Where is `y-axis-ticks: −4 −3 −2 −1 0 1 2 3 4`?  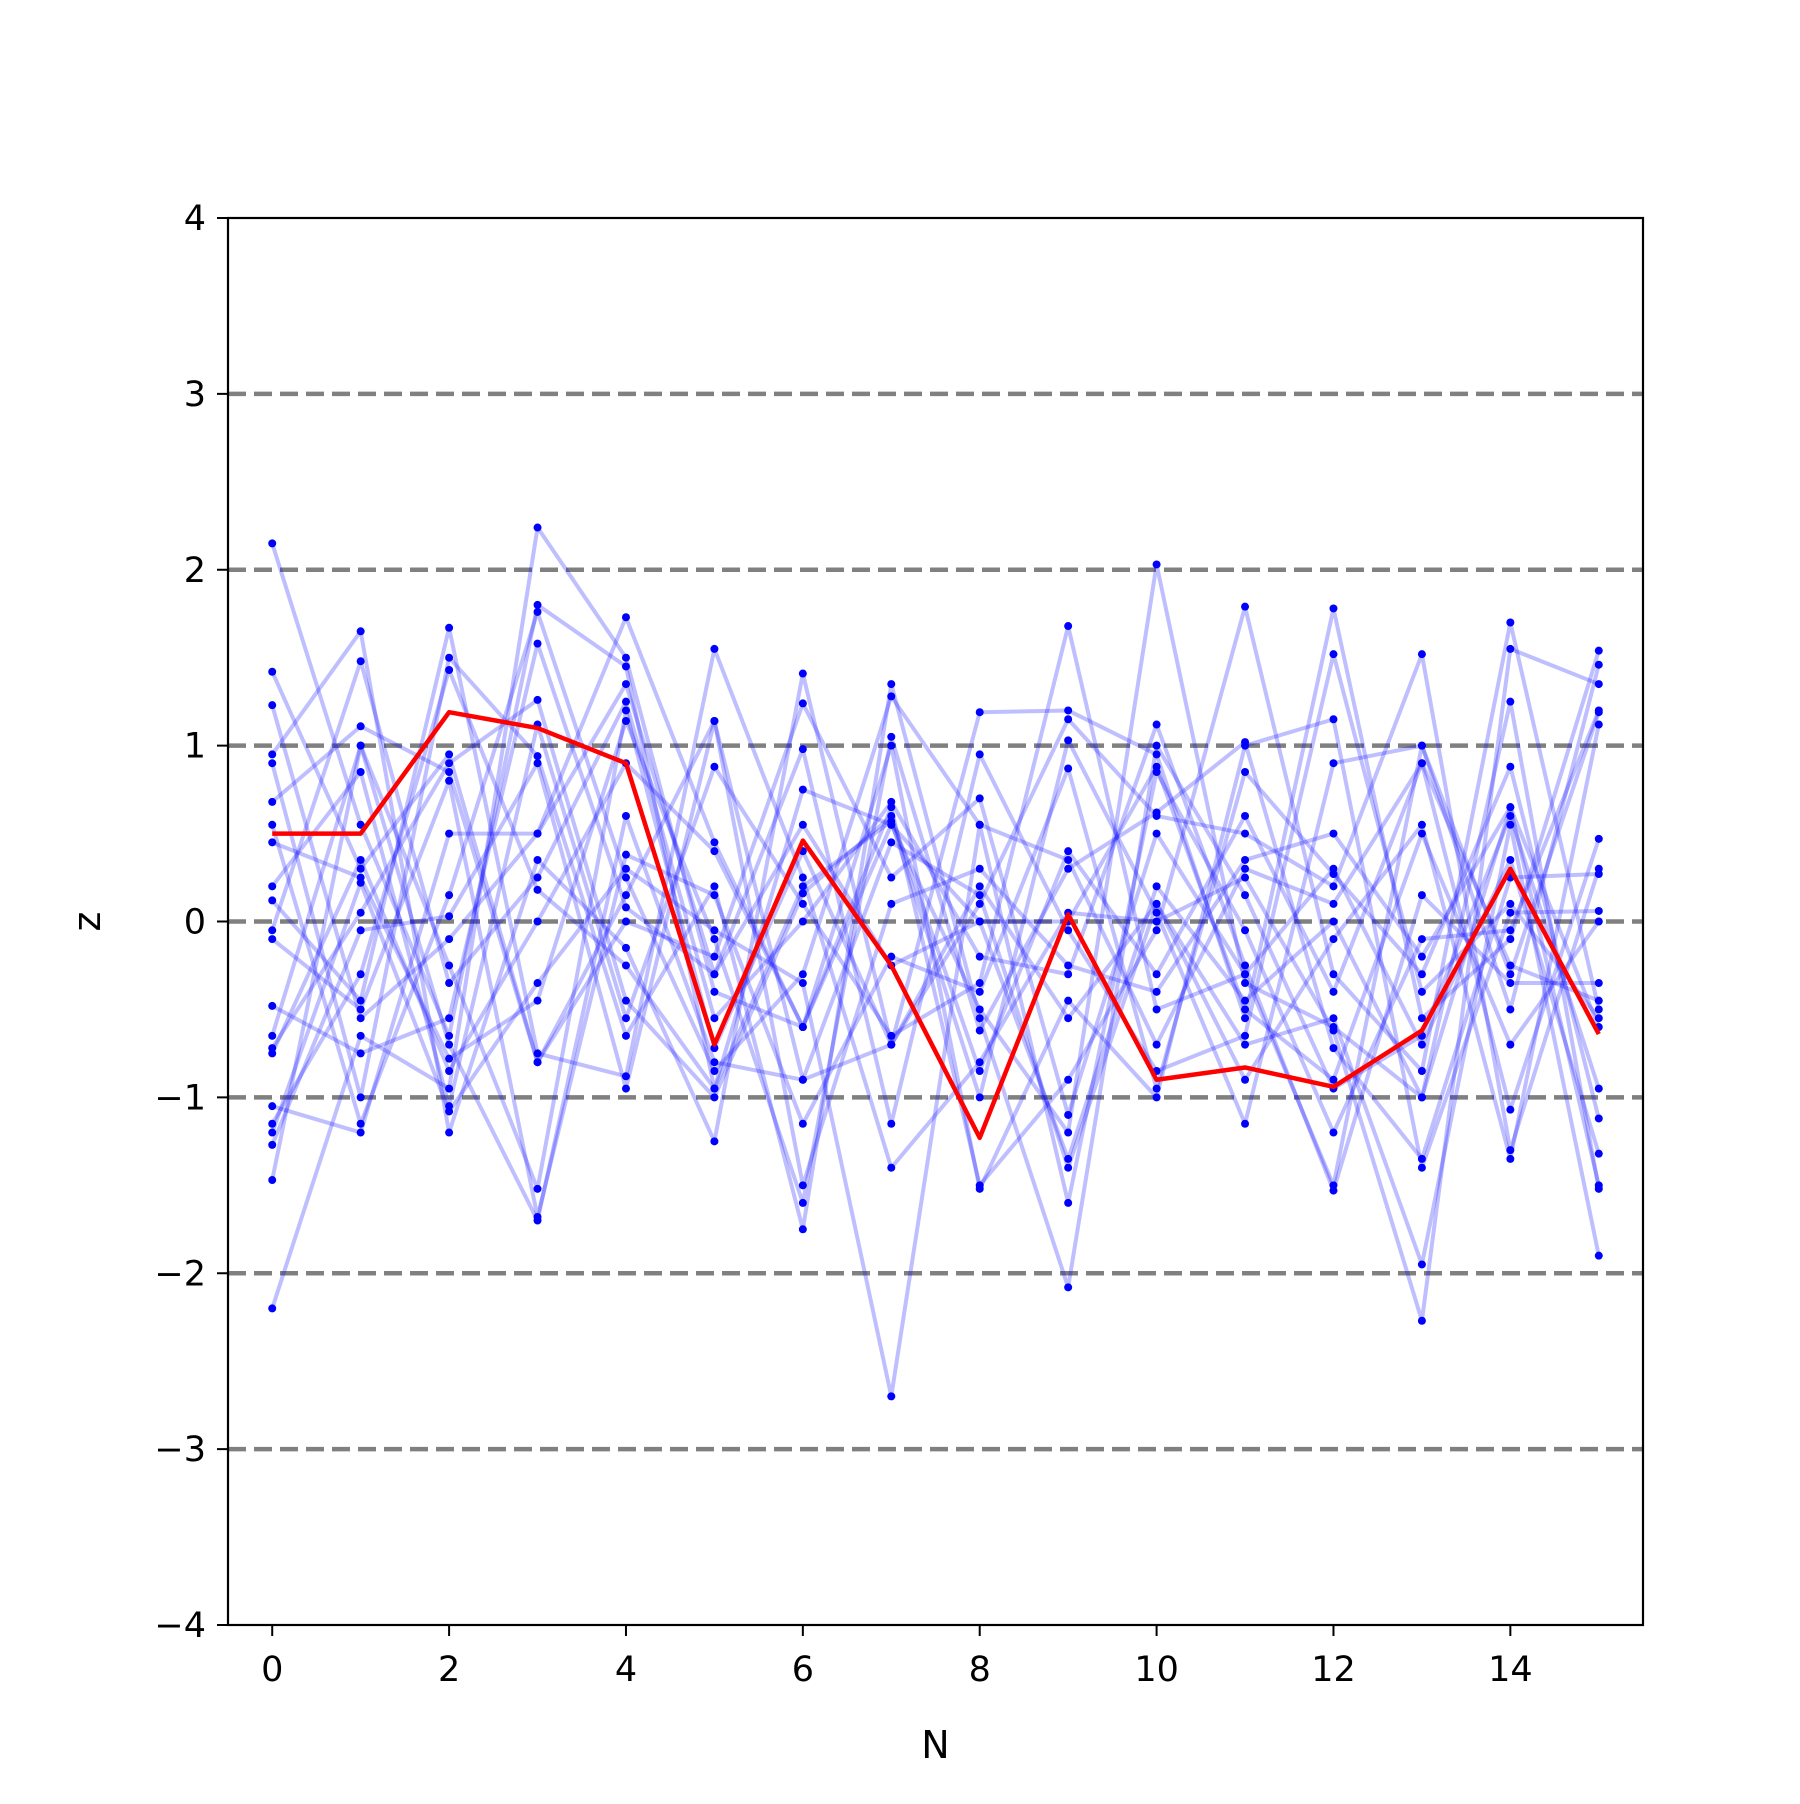
y-axis-ticks: −4 −3 −2 −1 0 1 2 3 4 is located at coordinates (191, 922).